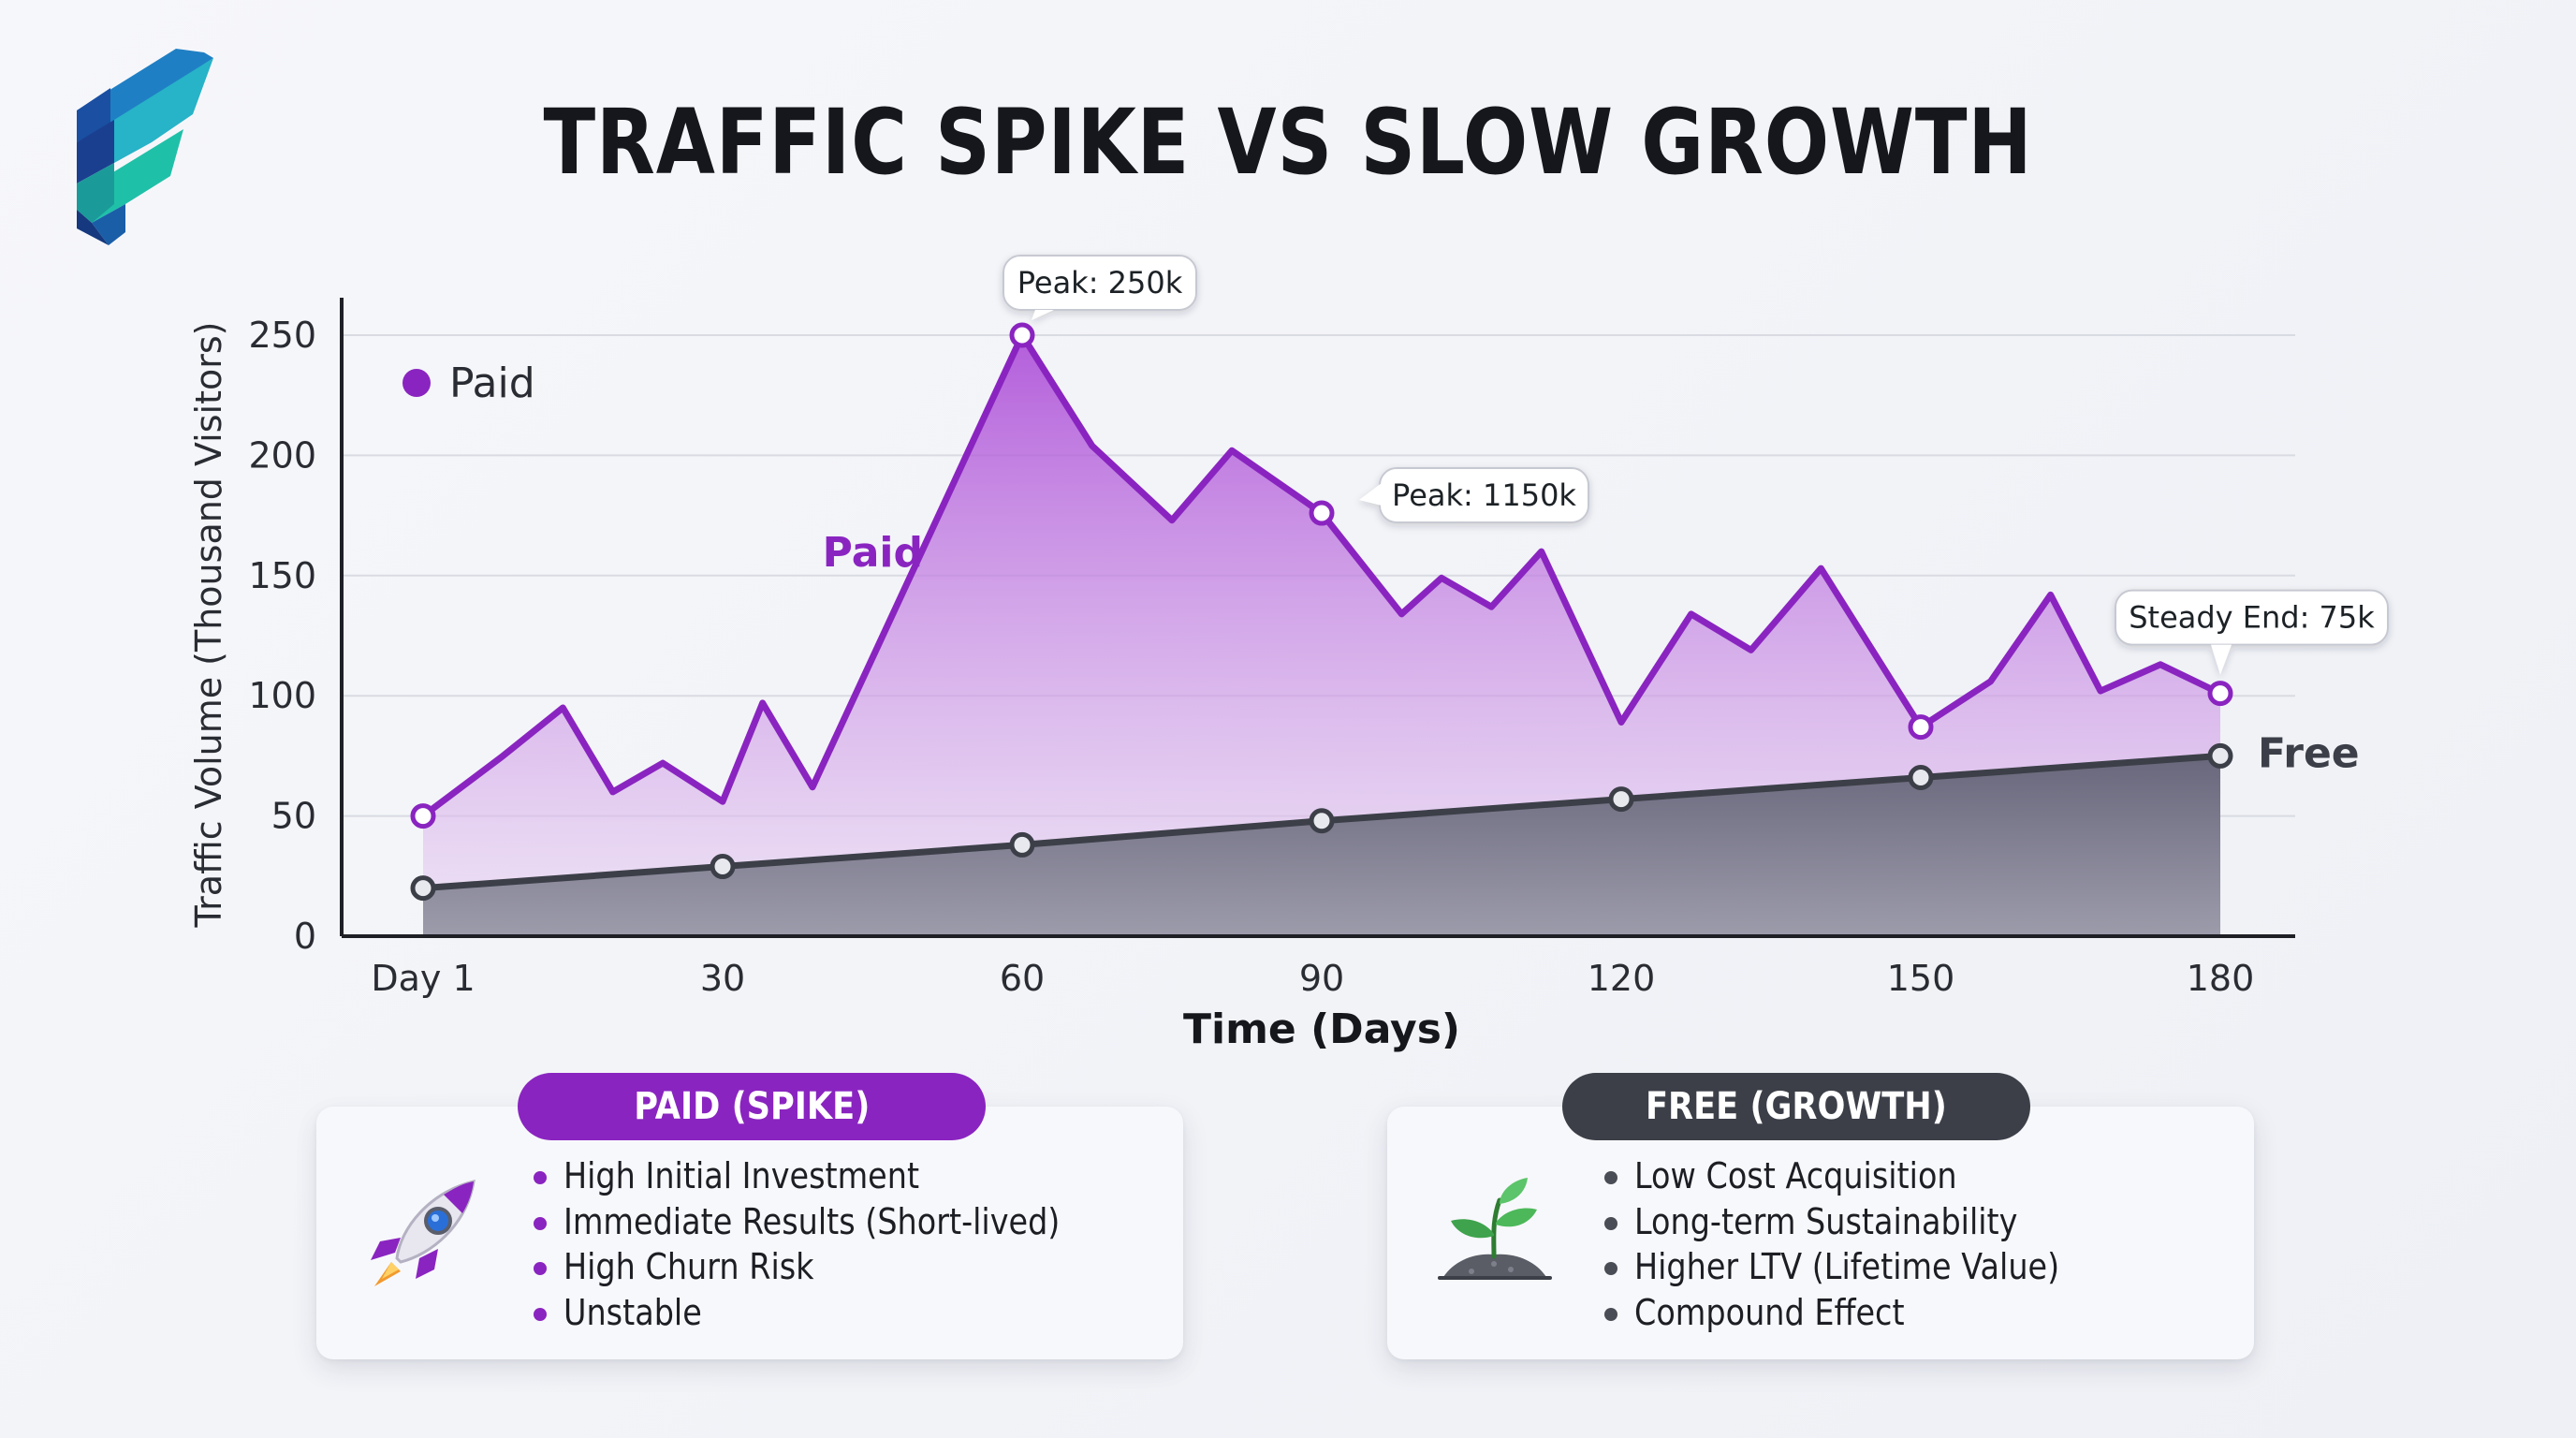 Image resolution: width=2576 pixels, height=1438 pixels. I want to click on paid-feature-item: High Churn Risk, so click(831, 1267).